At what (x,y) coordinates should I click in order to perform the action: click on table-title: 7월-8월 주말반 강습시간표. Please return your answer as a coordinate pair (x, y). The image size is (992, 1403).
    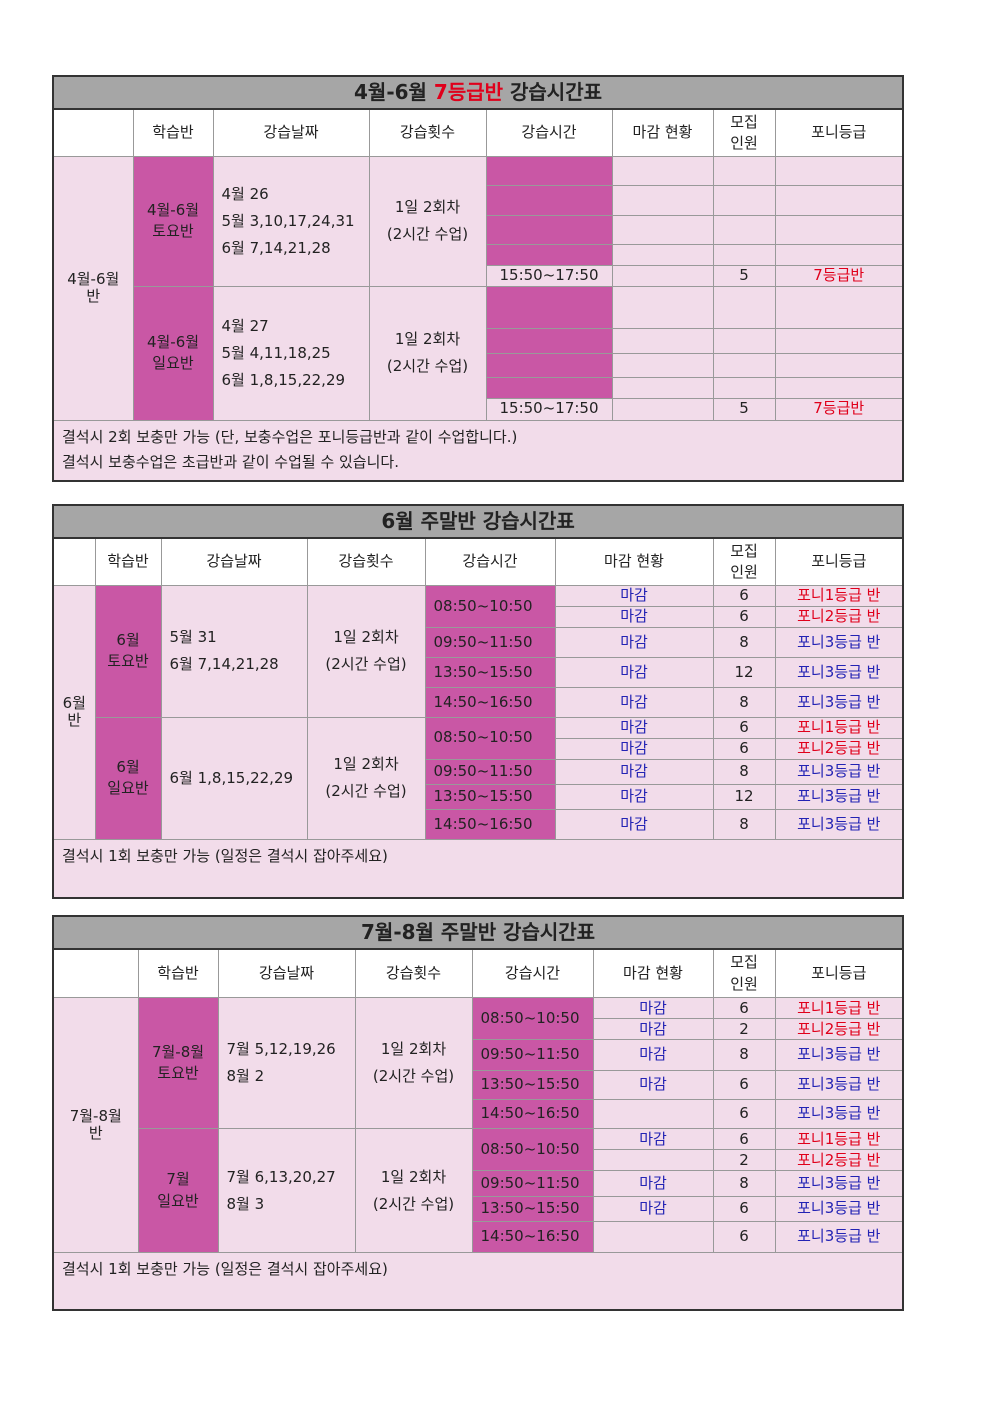
    Looking at the image, I should click on (478, 933).